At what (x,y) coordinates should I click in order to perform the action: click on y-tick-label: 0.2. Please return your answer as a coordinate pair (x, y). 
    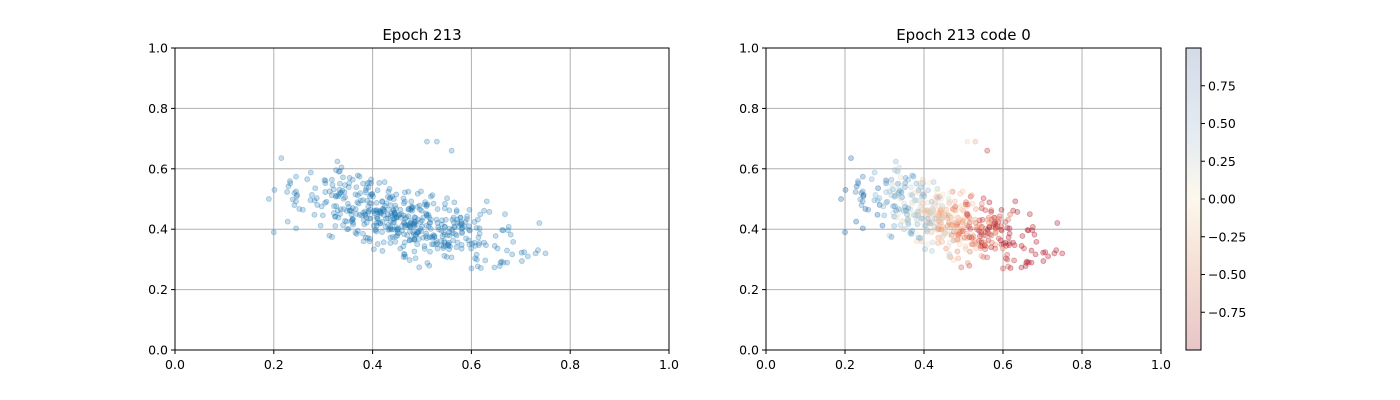
    Looking at the image, I should click on (749, 289).